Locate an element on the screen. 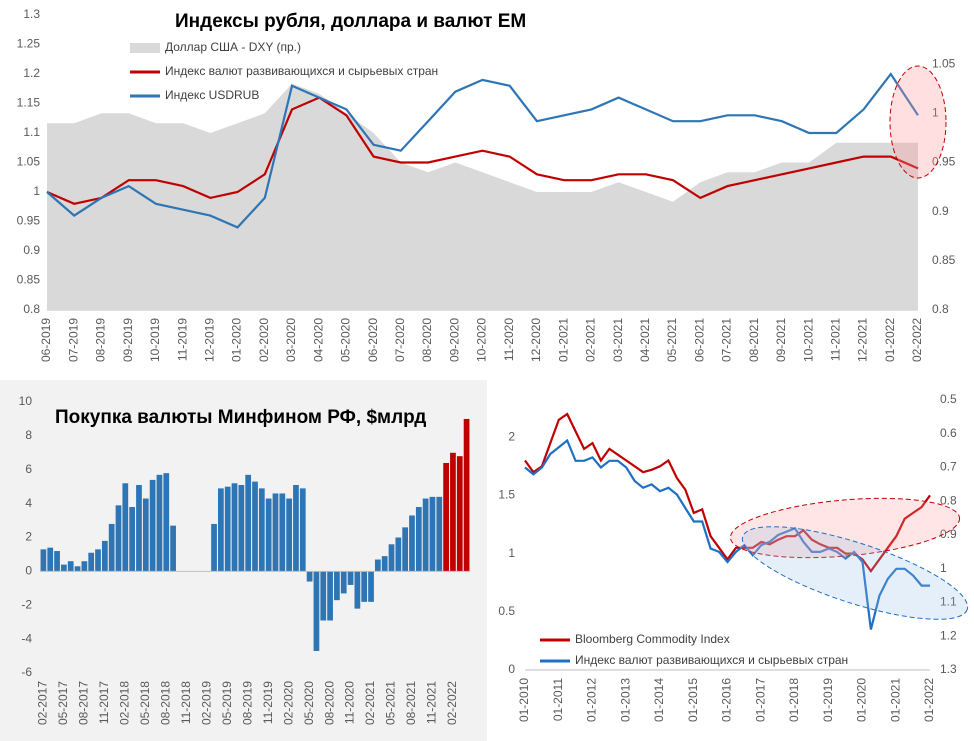  x-tick-label: 03-2021 is located at coordinates (618, 340).